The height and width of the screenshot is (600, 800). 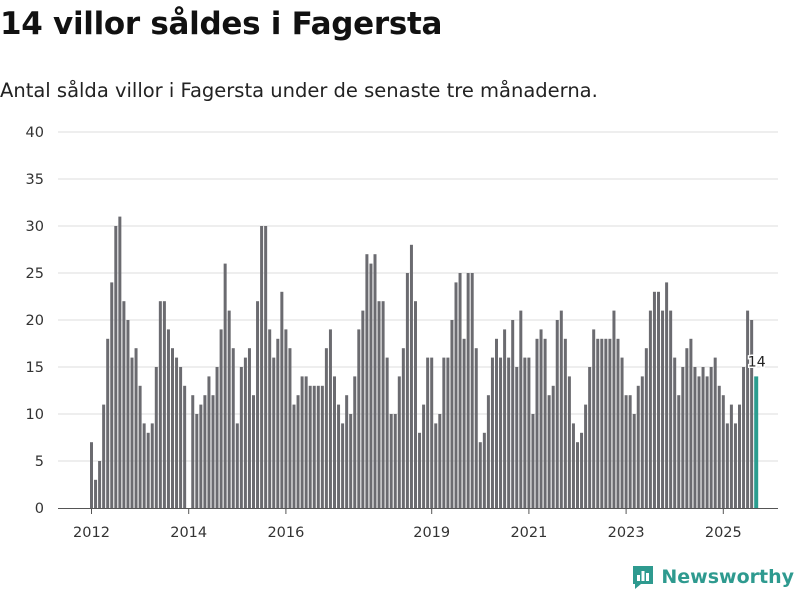 What do you see at coordinates (723, 533) in the screenshot?
I see `x-tick-label: 2025` at bounding box center [723, 533].